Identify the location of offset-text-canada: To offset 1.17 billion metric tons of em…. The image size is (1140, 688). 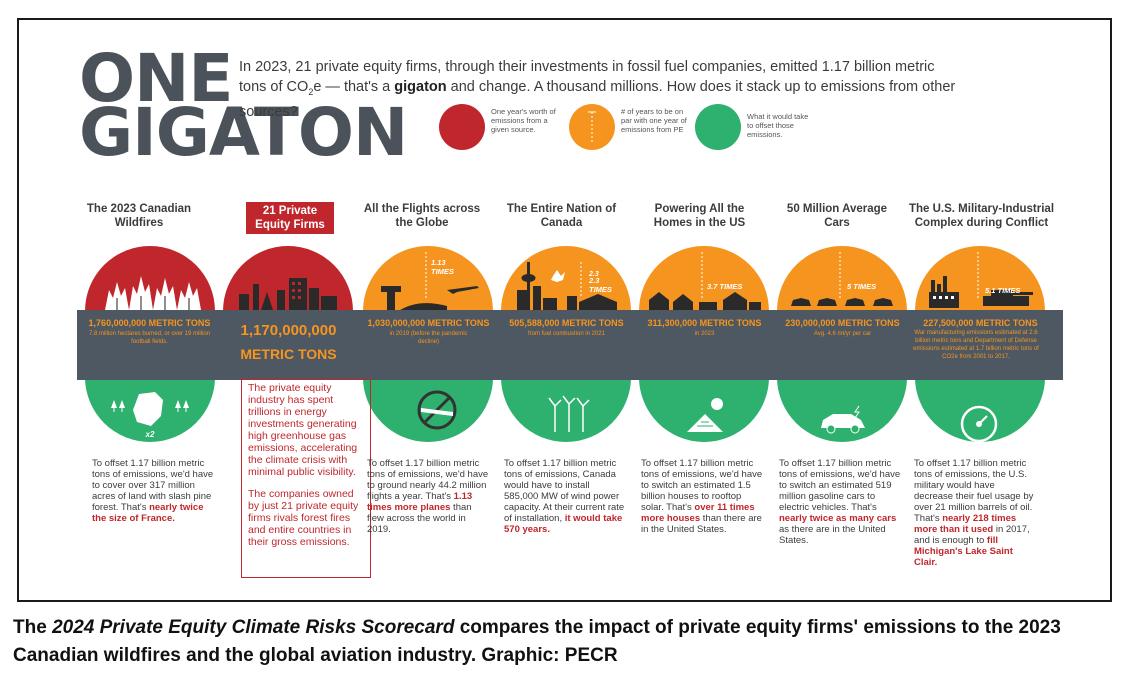
(564, 496).